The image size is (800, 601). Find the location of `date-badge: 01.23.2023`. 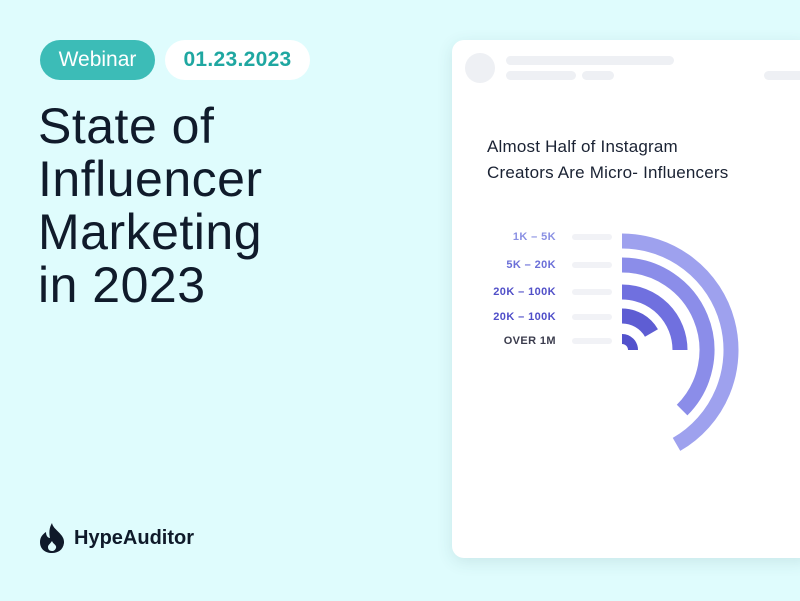

date-badge: 01.23.2023 is located at coordinates (237, 60).